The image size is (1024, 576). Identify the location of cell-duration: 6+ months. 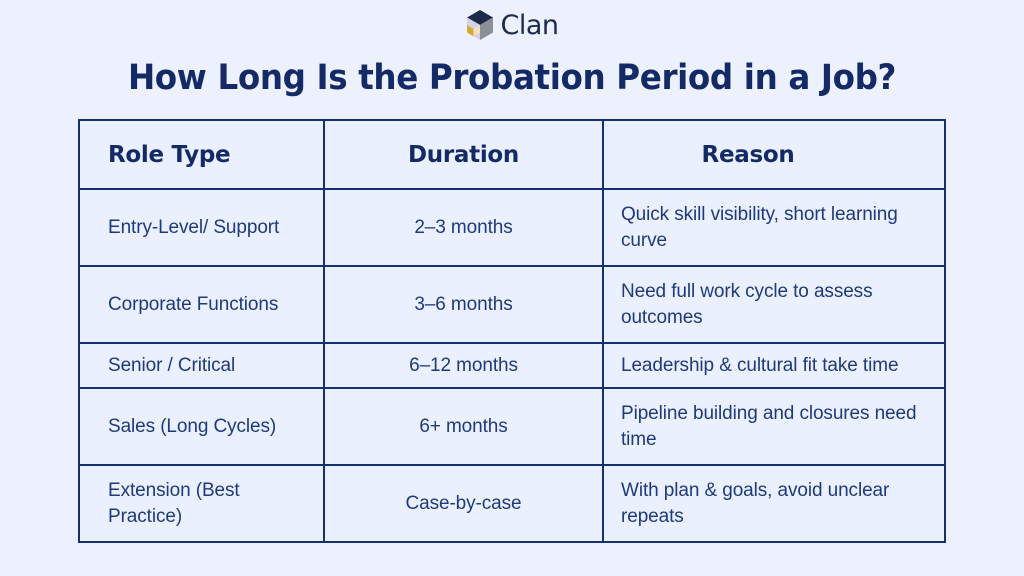
(464, 427).